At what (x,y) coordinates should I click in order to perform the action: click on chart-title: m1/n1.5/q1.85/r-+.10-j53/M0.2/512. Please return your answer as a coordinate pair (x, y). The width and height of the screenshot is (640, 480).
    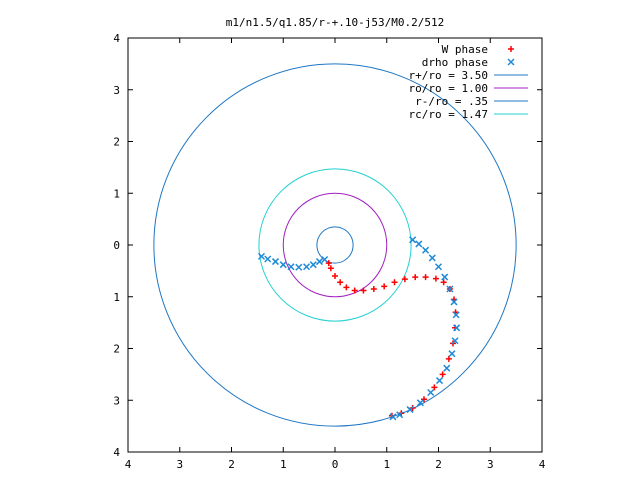
    Looking at the image, I should click on (335, 22).